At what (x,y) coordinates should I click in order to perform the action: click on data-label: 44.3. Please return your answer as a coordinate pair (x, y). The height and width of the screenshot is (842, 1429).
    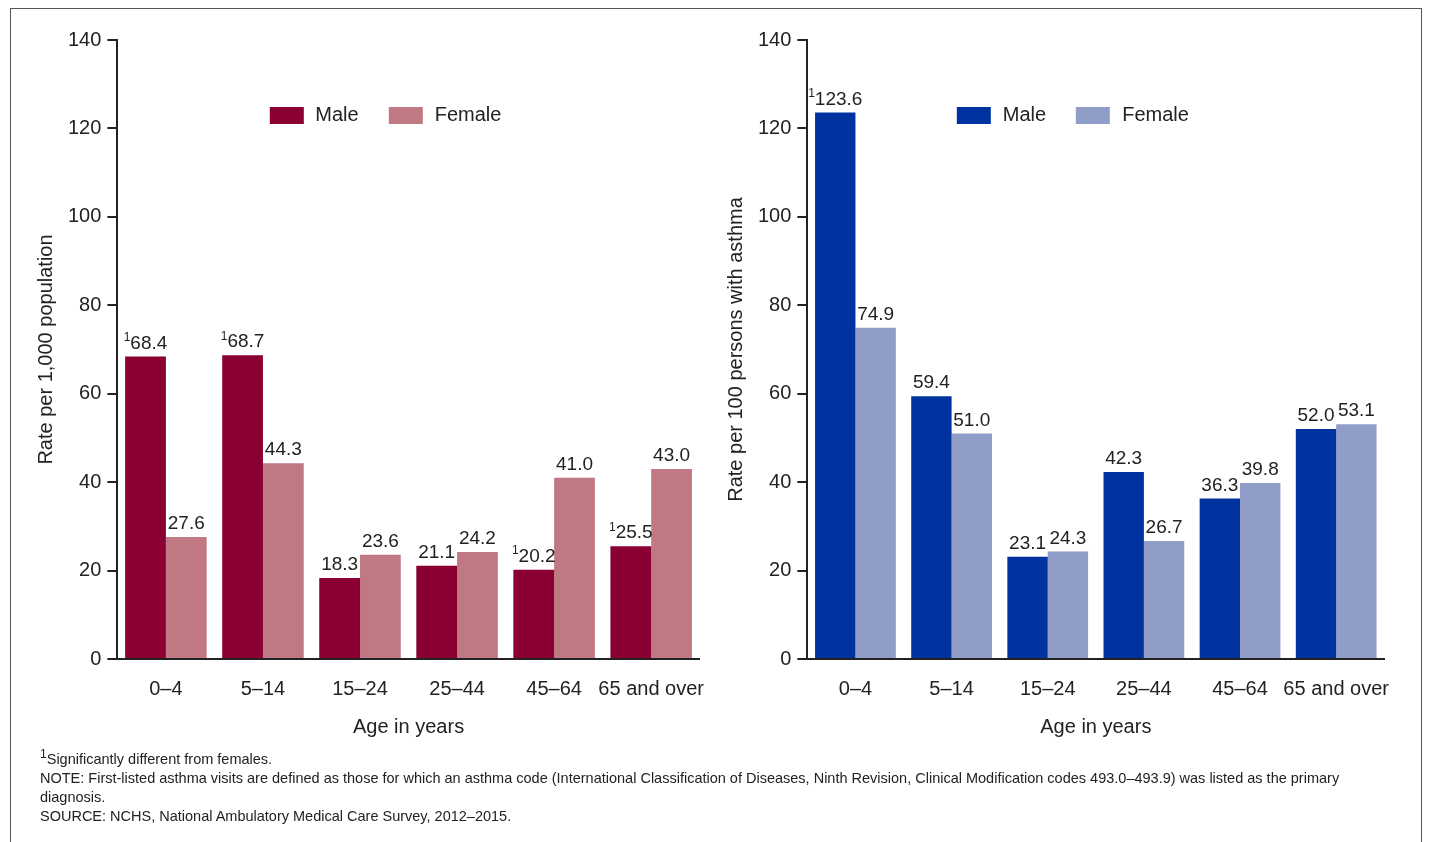
    Looking at the image, I should click on (283, 449).